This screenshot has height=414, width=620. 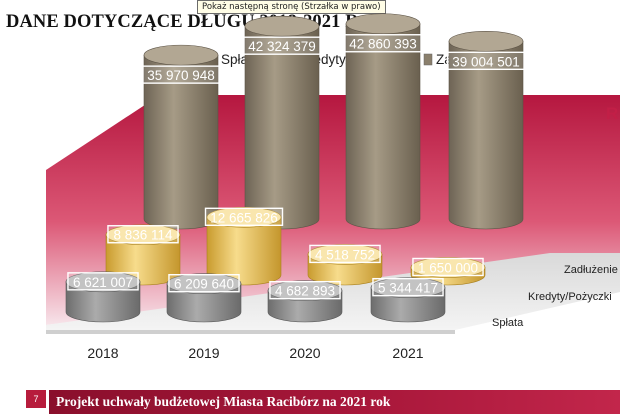 I want to click on data-label-sp-ata-2019: 6 209 640, so click(x=204, y=284).